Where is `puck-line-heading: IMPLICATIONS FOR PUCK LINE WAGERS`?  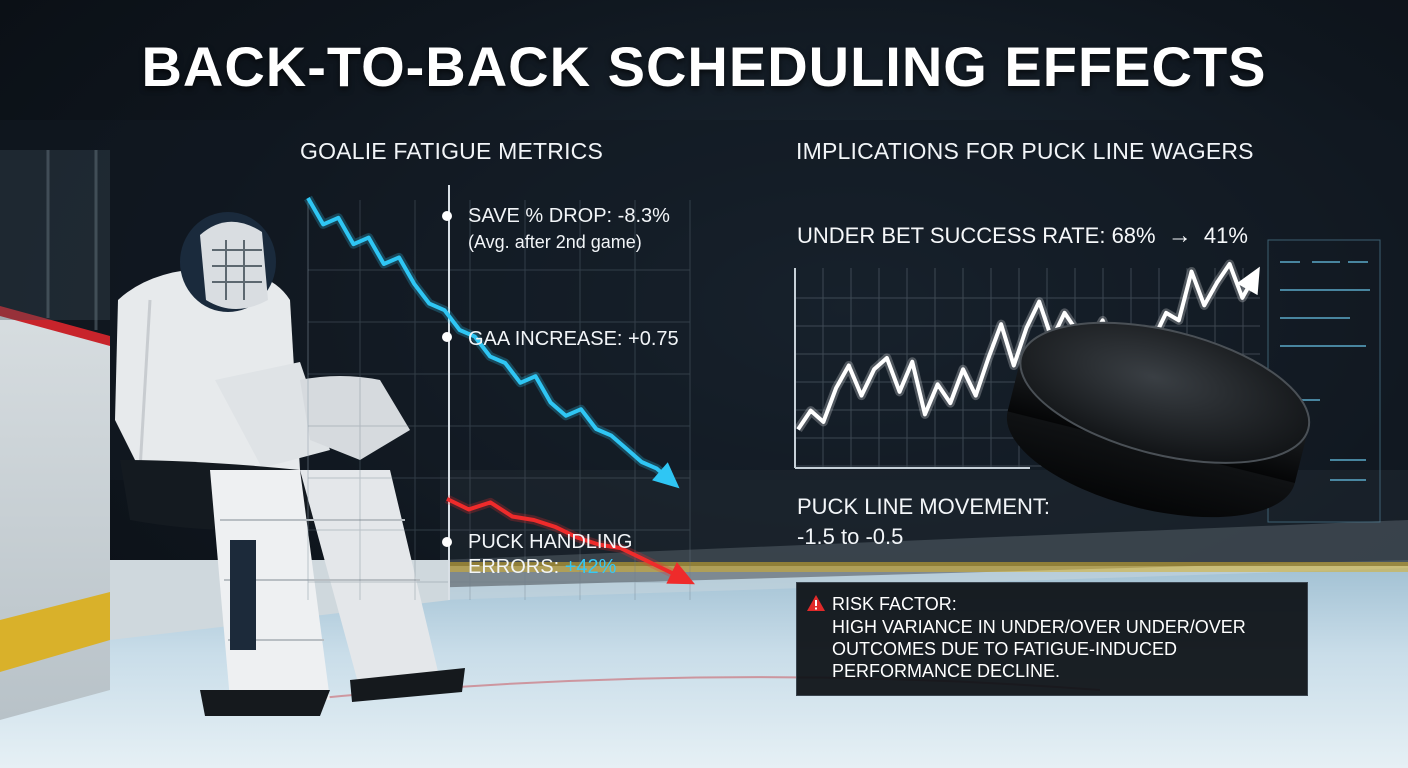 puck-line-heading: IMPLICATIONS FOR PUCK LINE WAGERS is located at coordinates (1025, 151).